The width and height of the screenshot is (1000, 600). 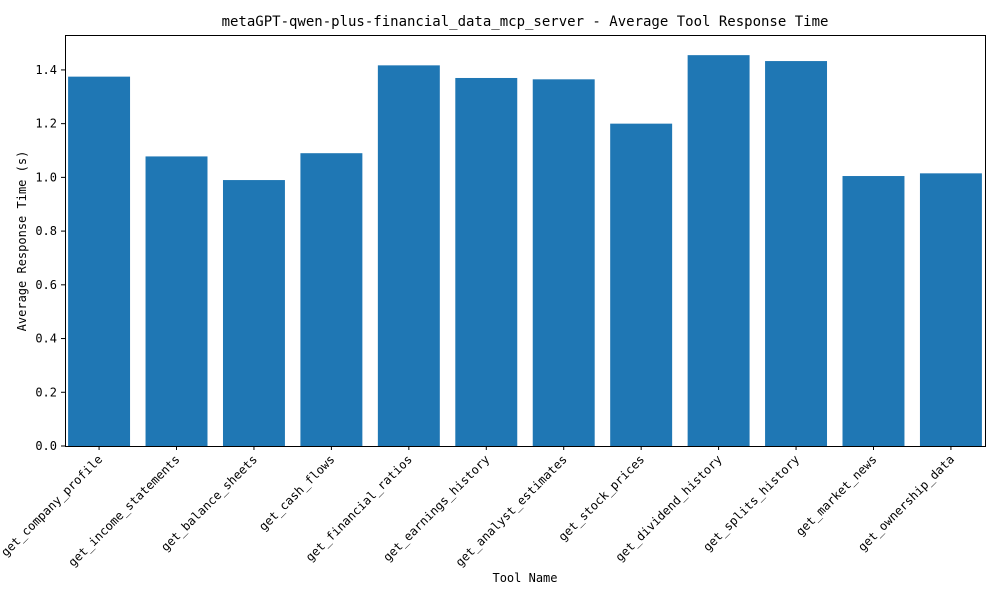 What do you see at coordinates (331, 299) in the screenshot?
I see `bar-get-cash-flows` at bounding box center [331, 299].